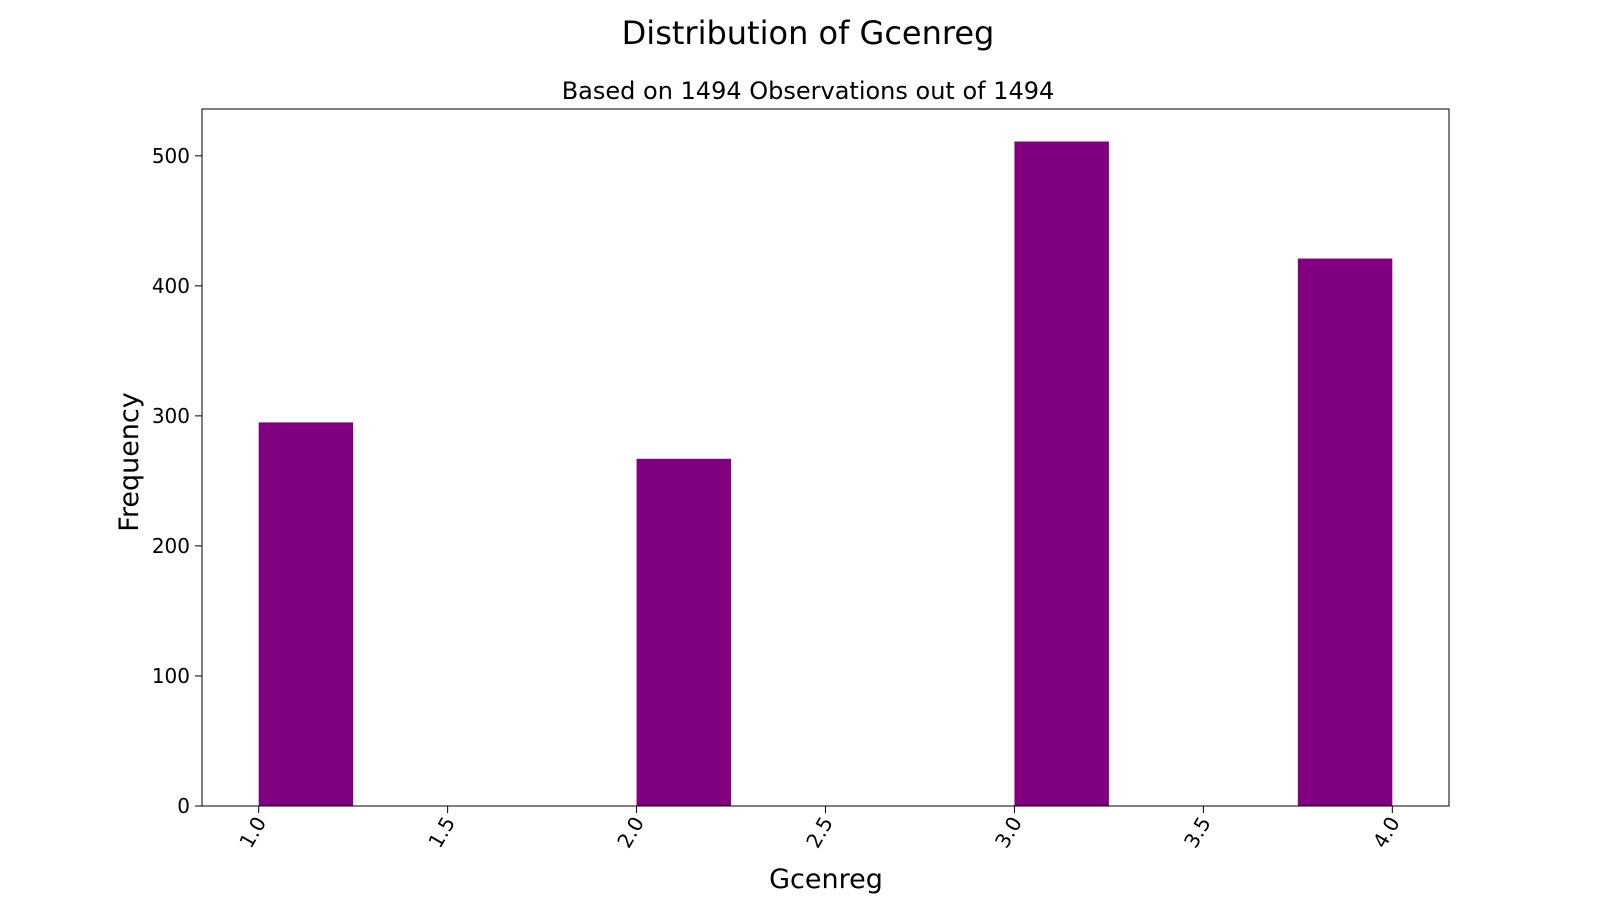 The height and width of the screenshot is (900, 1600). What do you see at coordinates (1386, 833) in the screenshot?
I see `x-tick-label: 4.0` at bounding box center [1386, 833].